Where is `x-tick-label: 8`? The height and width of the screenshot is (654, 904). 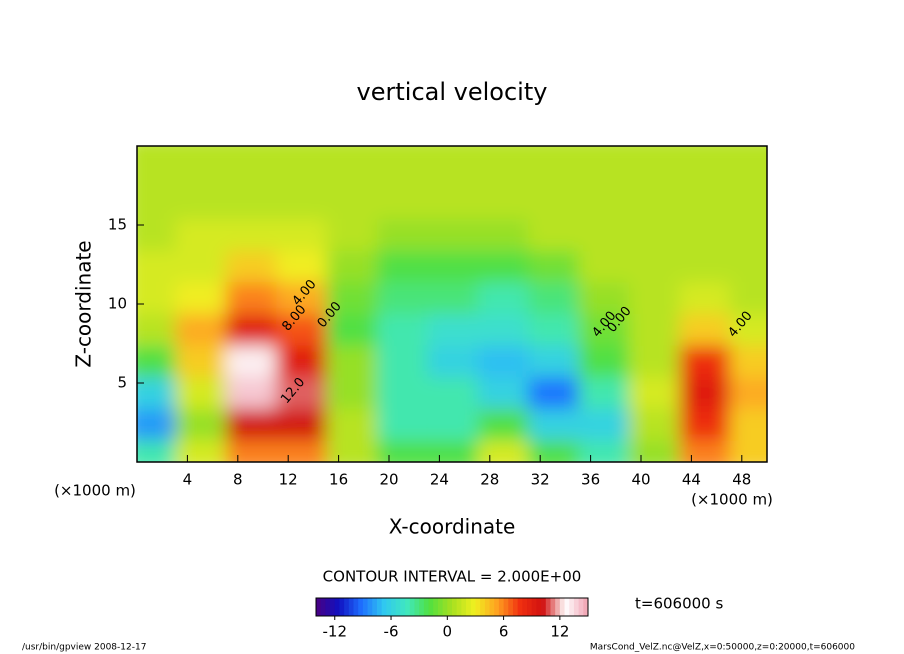 x-tick-label: 8 is located at coordinates (238, 480).